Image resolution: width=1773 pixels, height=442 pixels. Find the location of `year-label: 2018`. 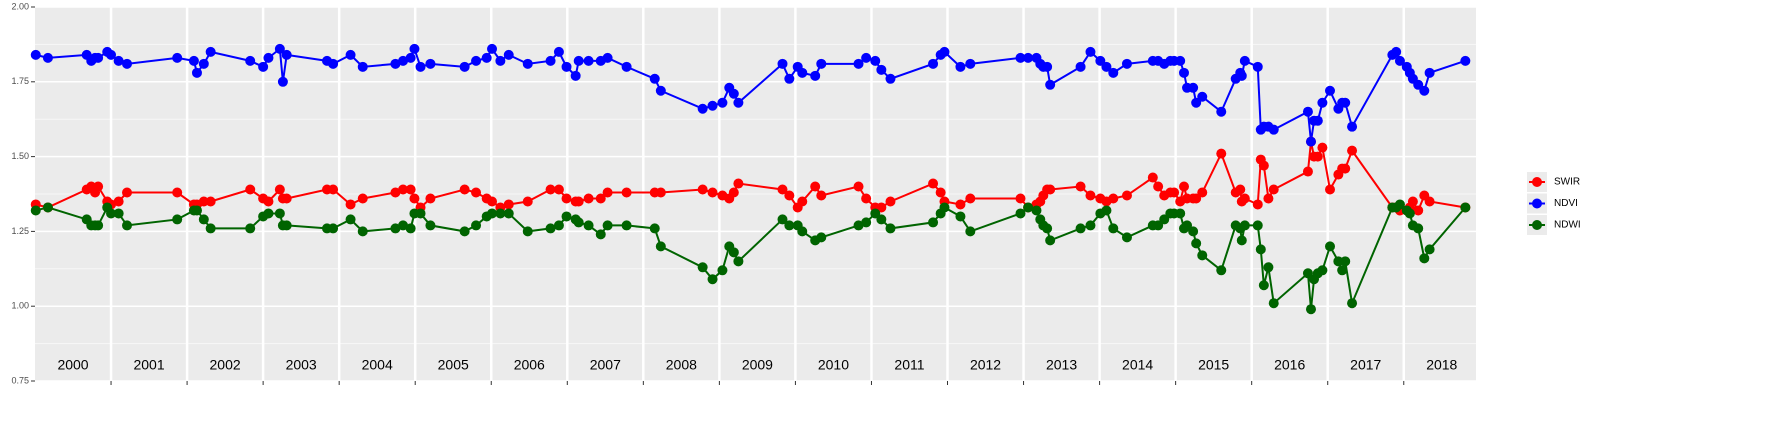

year-label: 2018 is located at coordinates (1441, 365).